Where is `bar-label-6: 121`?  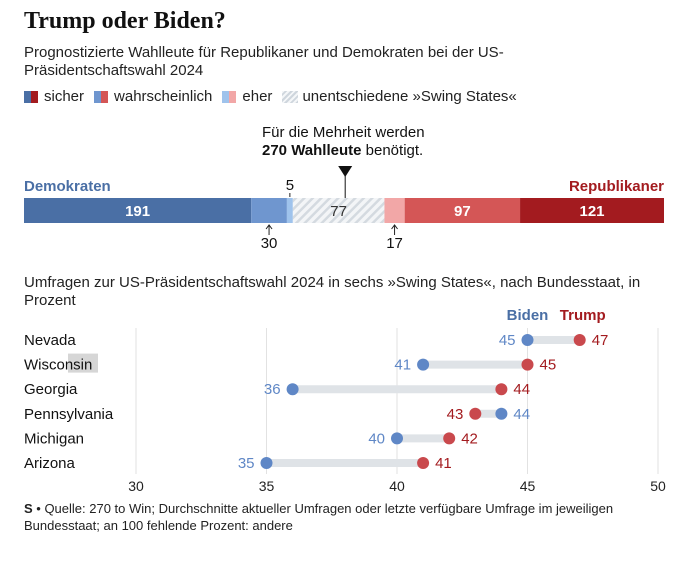 bar-label-6: 121 is located at coordinates (592, 211).